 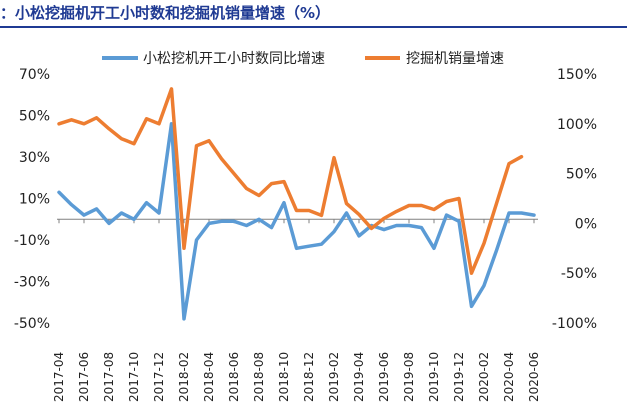 I want to click on x-tick-label: 2019-10, so click(x=434, y=377).